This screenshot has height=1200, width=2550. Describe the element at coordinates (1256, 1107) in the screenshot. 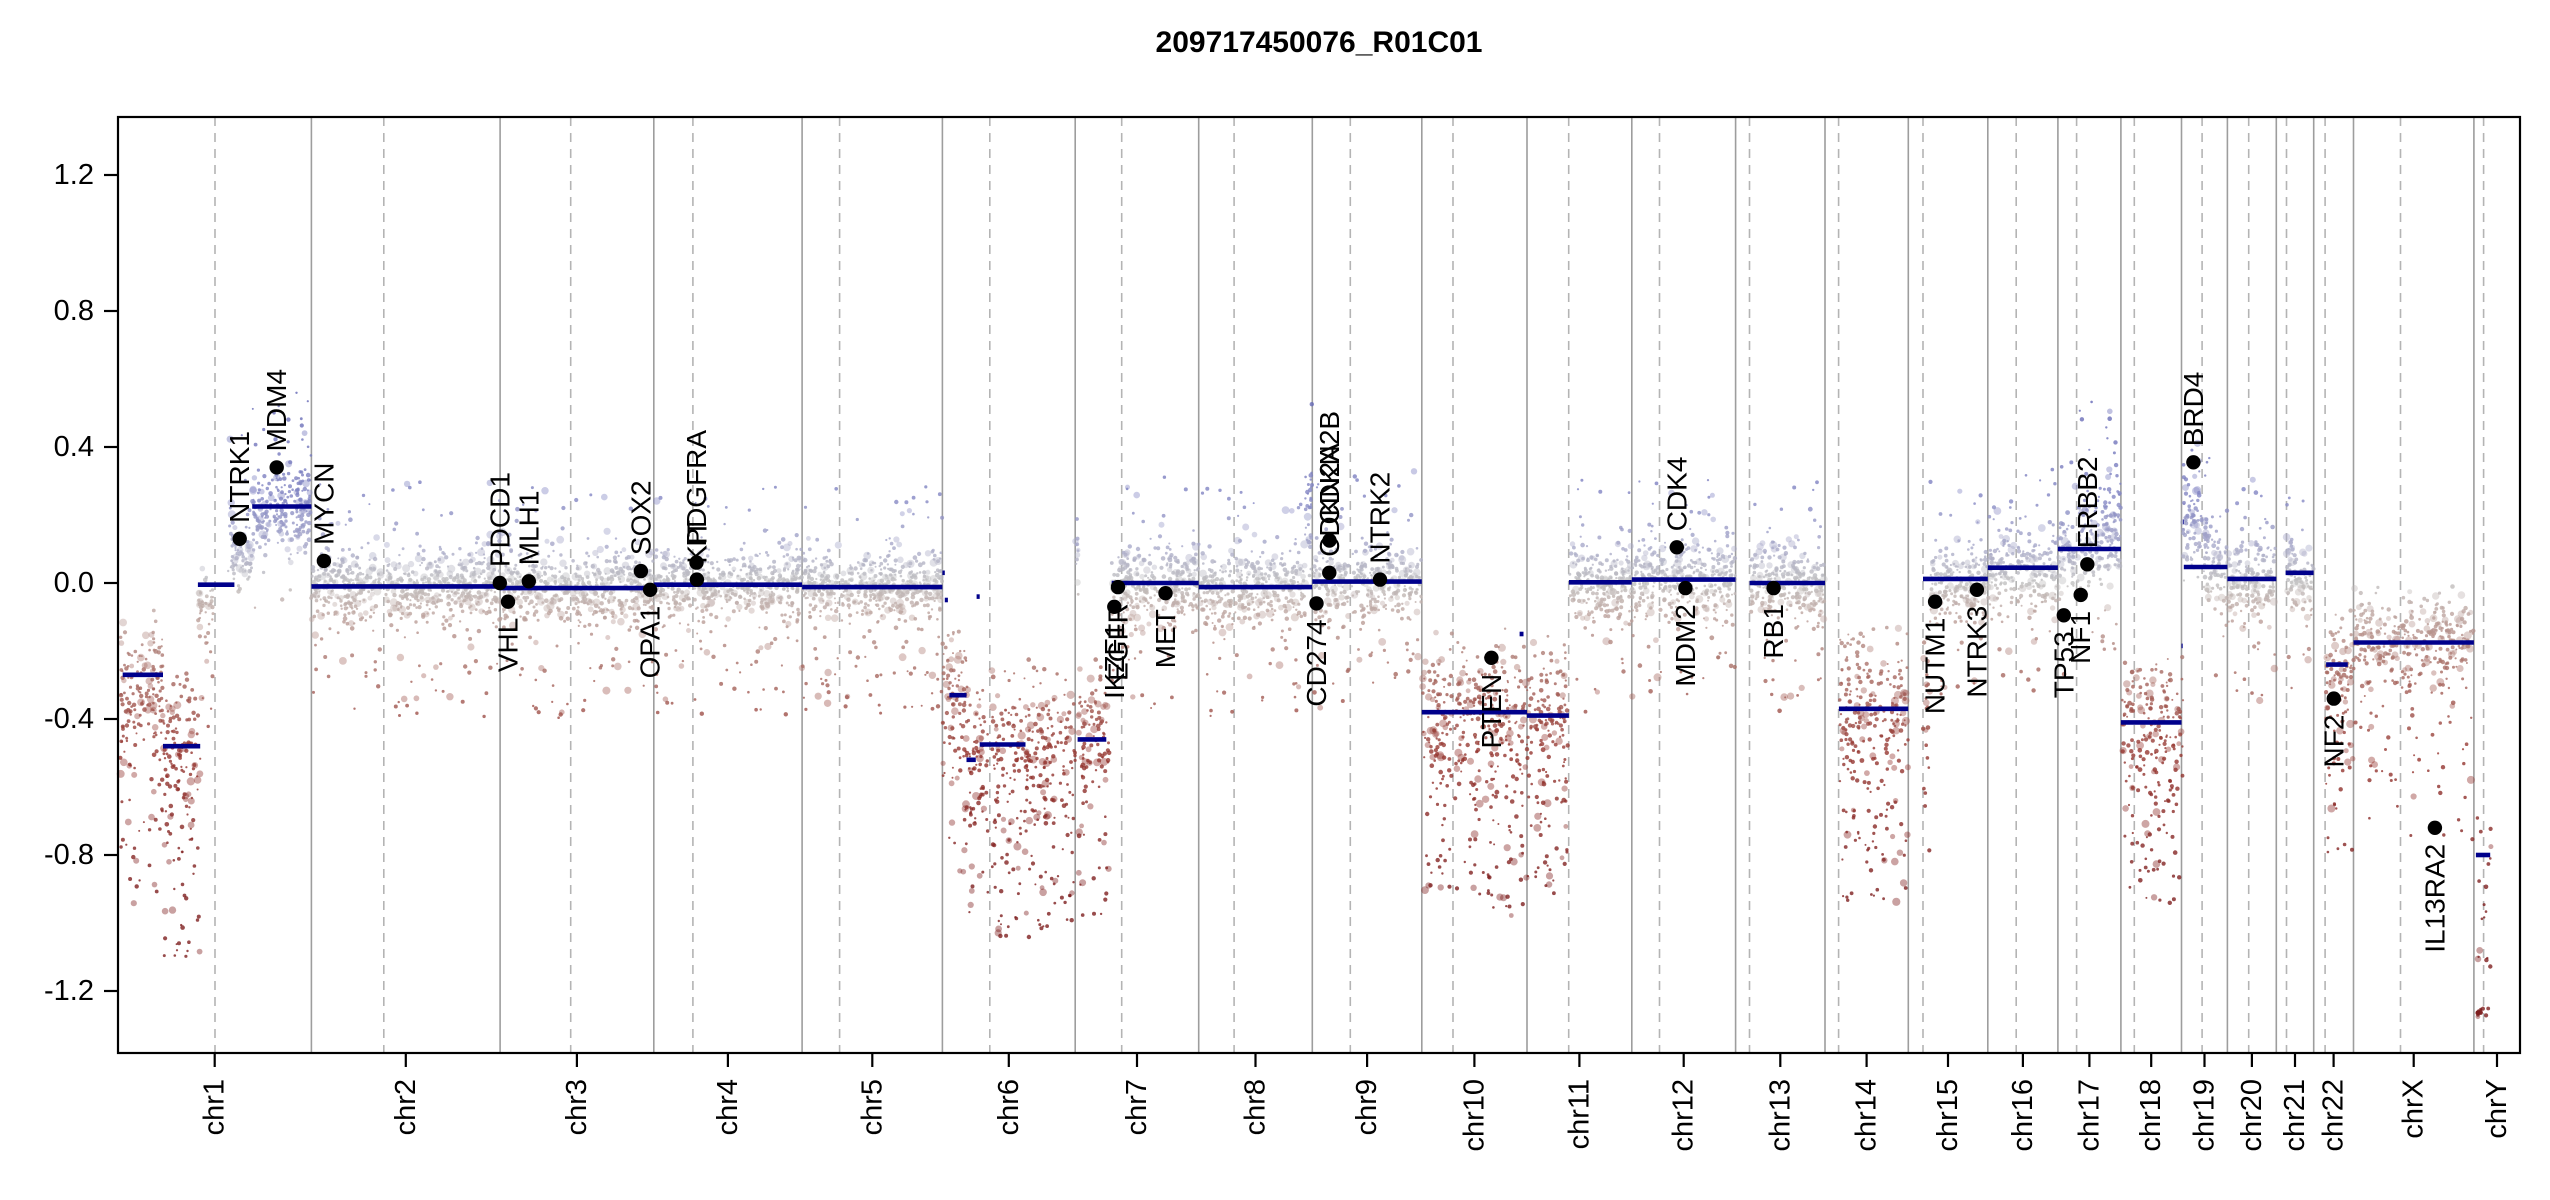

I see `x-tick-label-chr8: chr8` at that location.